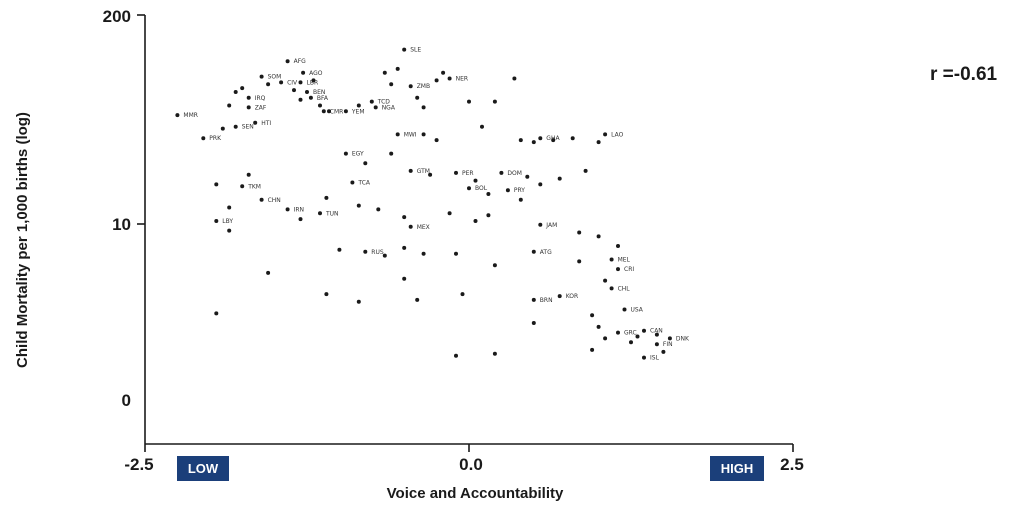 The height and width of the screenshot is (505, 1024). What do you see at coordinates (546, 252) in the screenshot?
I see `data-point-label: ATG` at bounding box center [546, 252].